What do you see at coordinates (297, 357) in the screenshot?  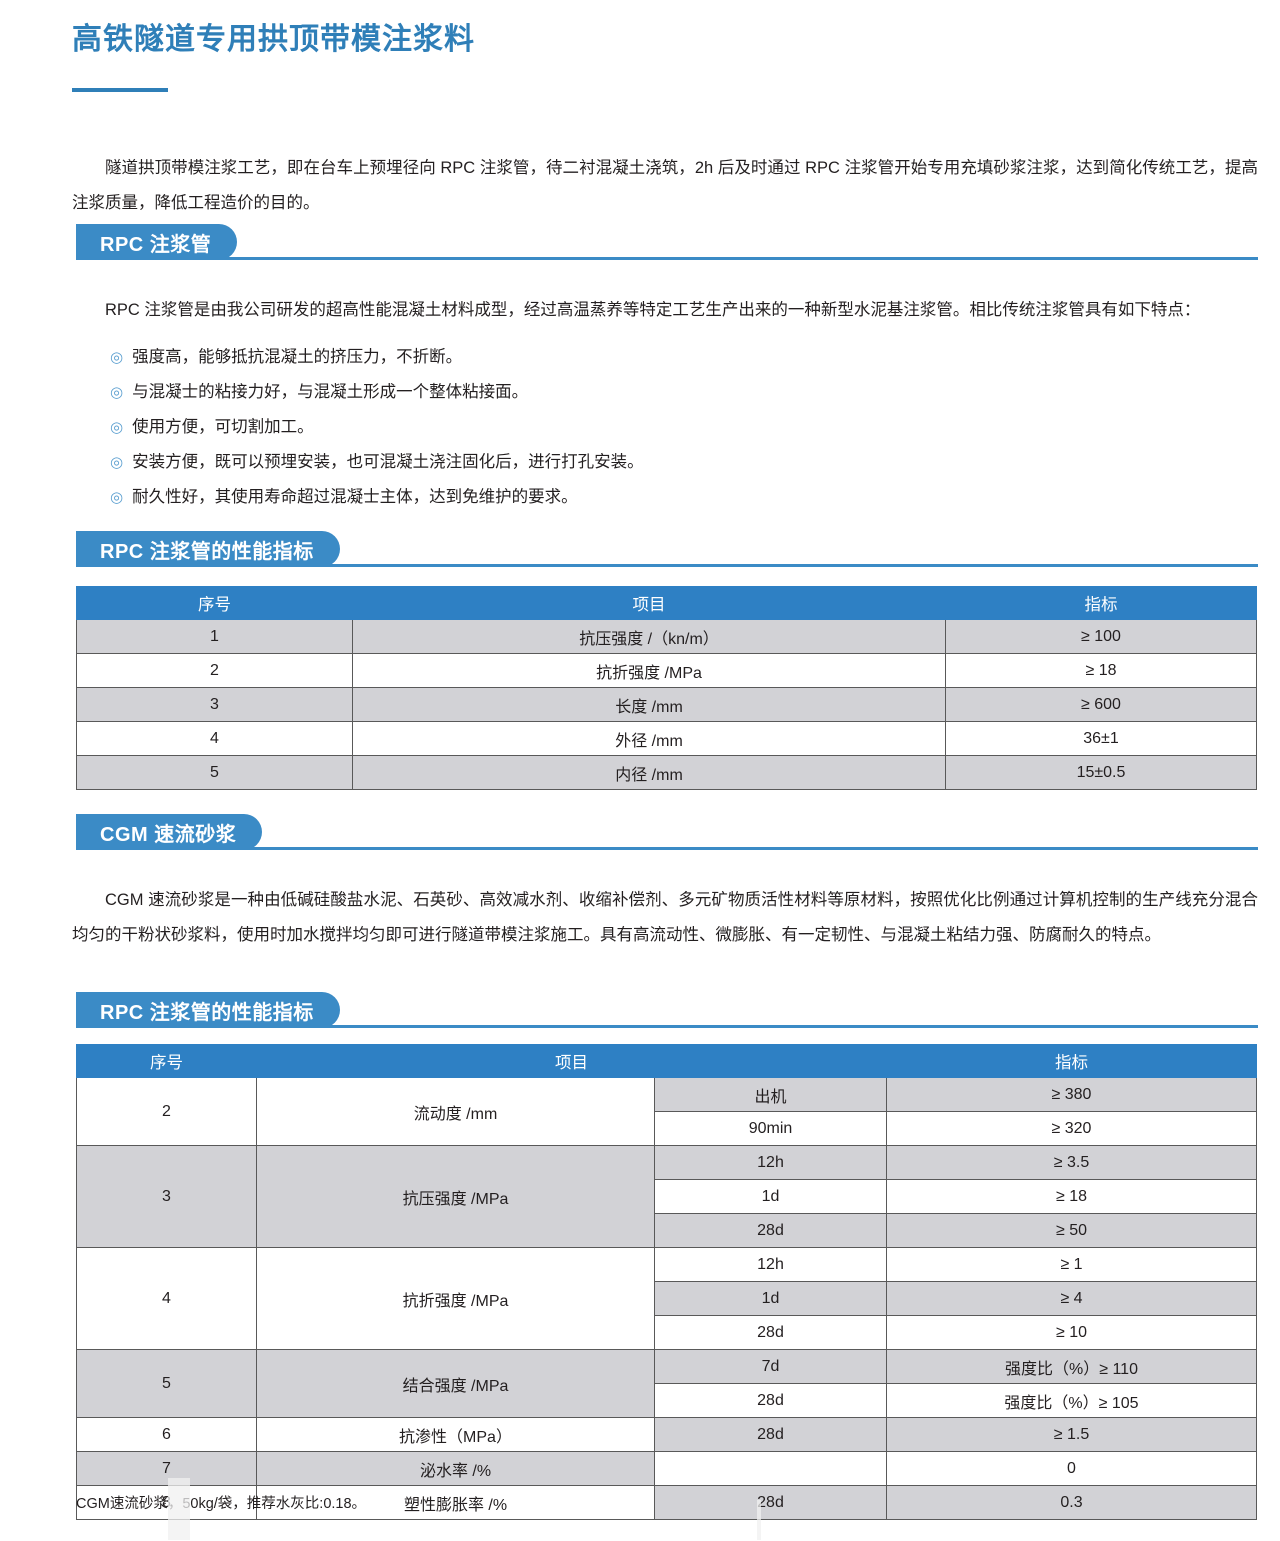 I see `list-item-label: 强度高，能够抵抗混凝土的挤压力，不折断。` at bounding box center [297, 357].